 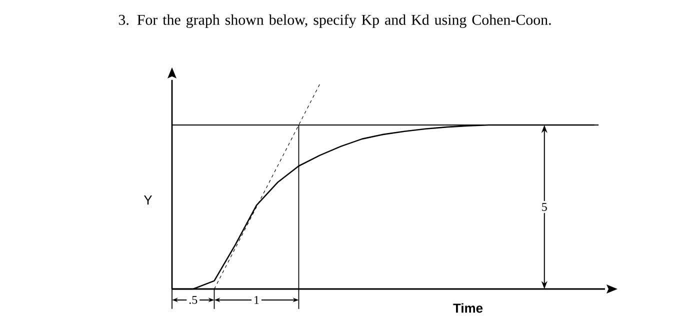 What do you see at coordinates (256, 300) in the screenshot?
I see `text: 1` at bounding box center [256, 300].